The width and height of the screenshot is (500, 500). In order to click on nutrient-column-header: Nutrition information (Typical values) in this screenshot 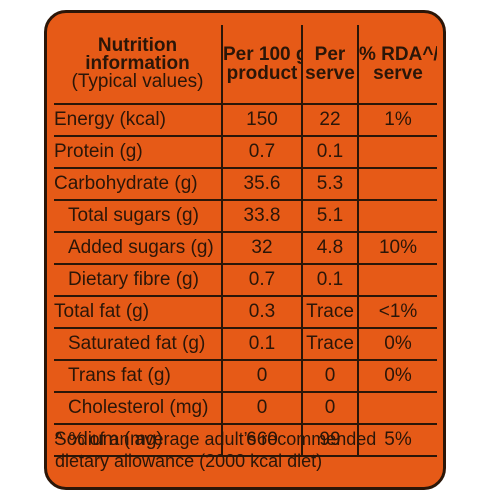, I will do `click(138, 65)`.